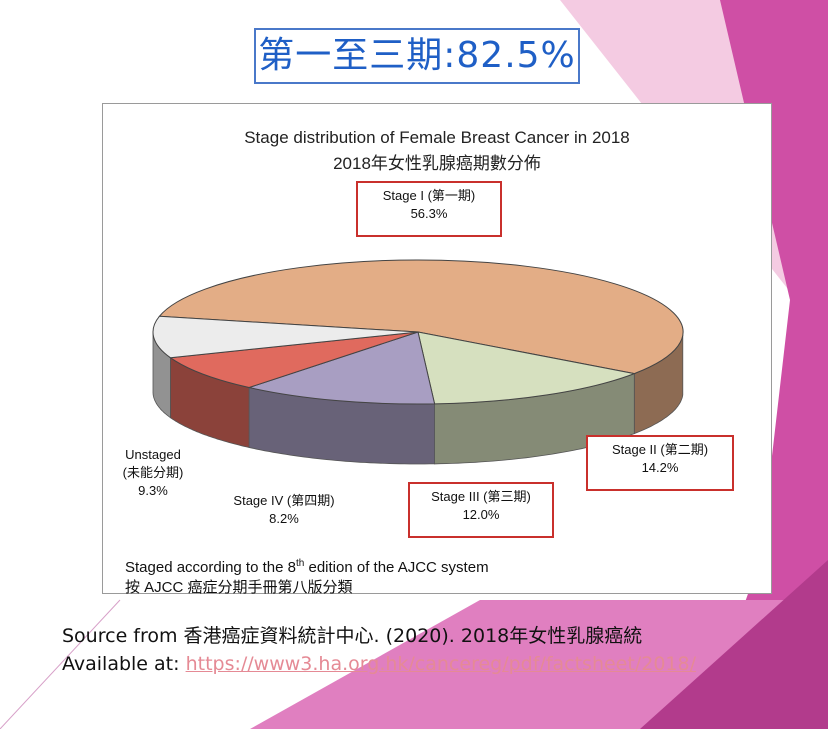 This screenshot has width=828, height=729. What do you see at coordinates (734, 644) in the screenshot?
I see `bg-dark-magenta-corner` at bounding box center [734, 644].